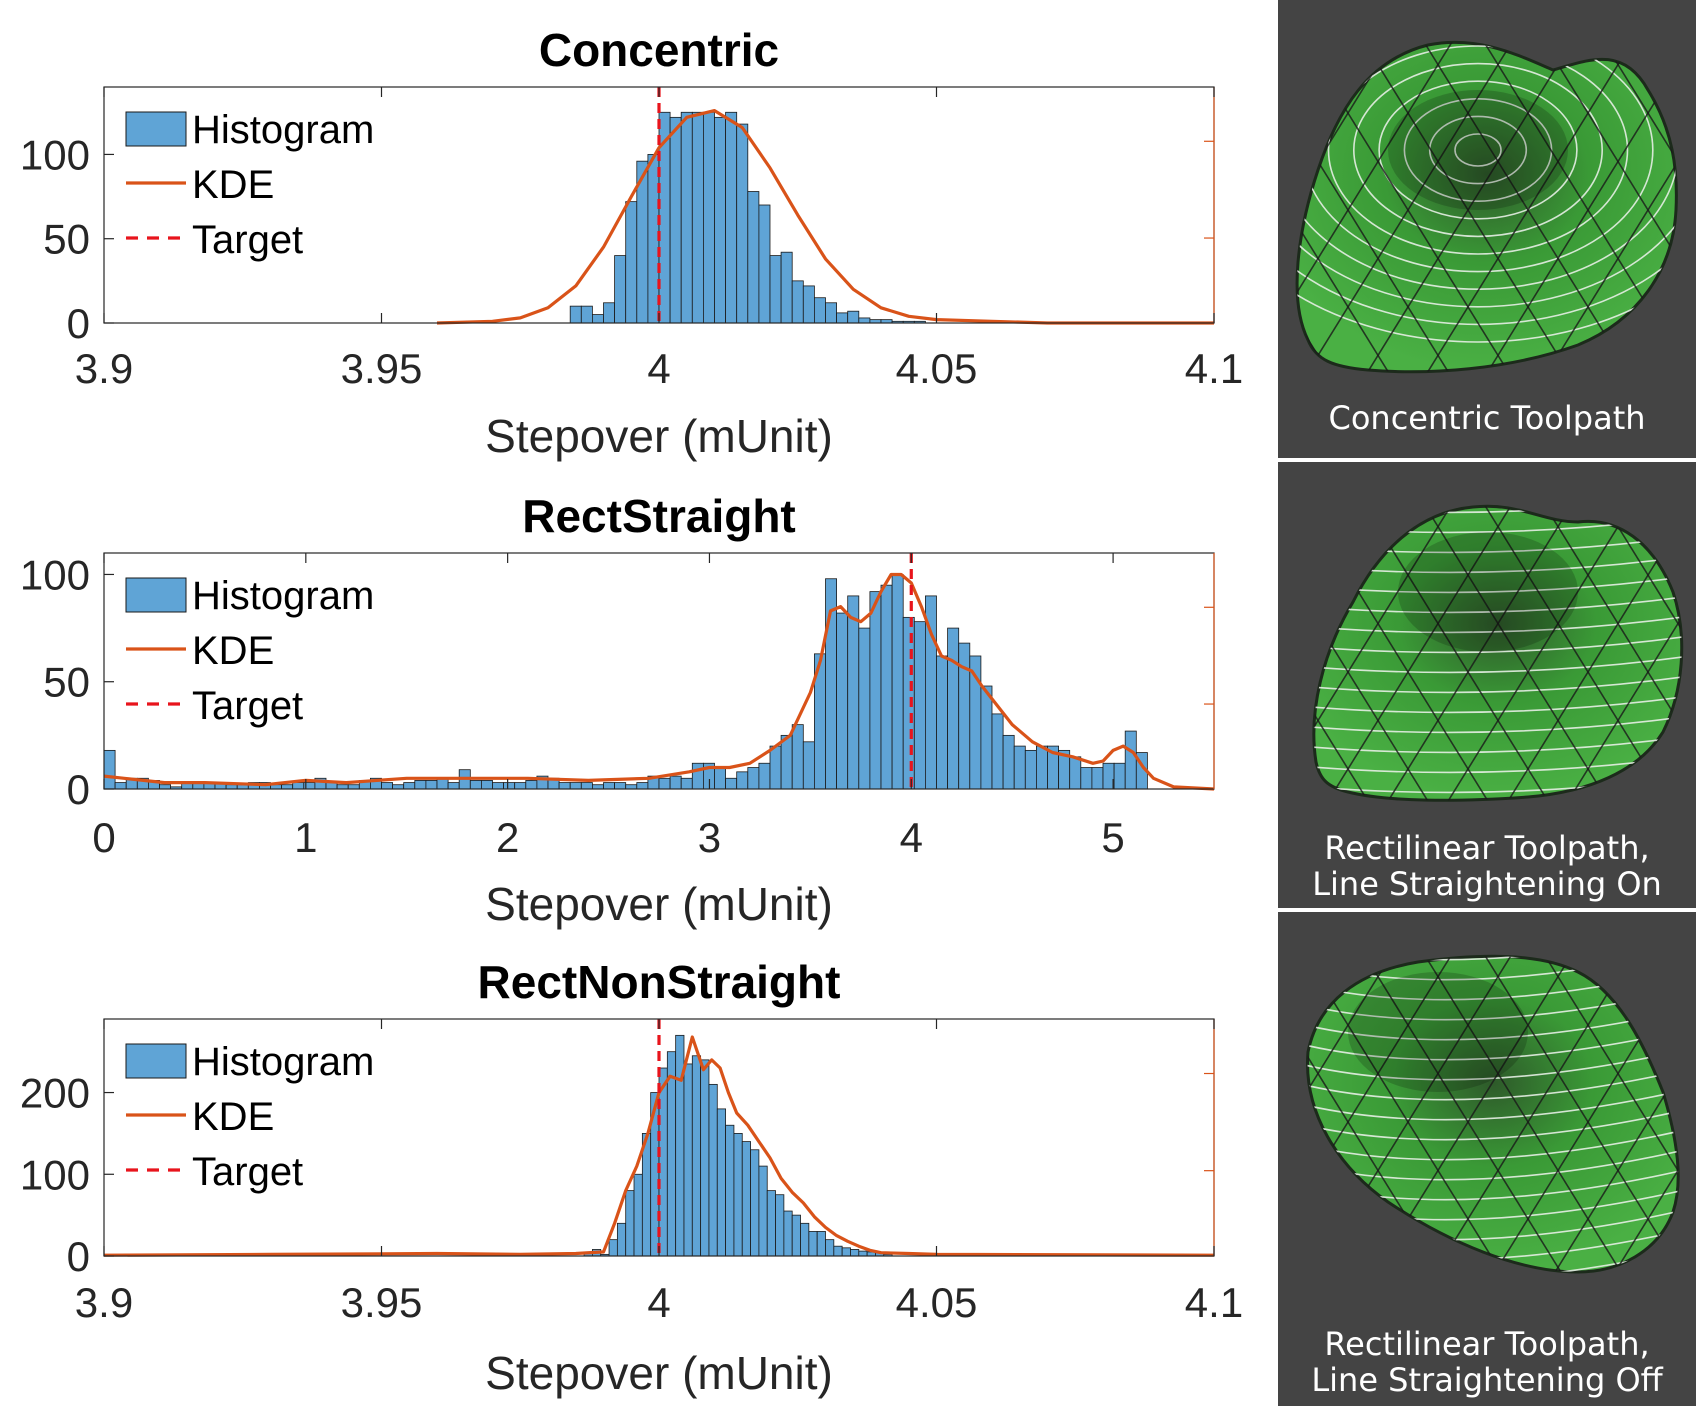  What do you see at coordinates (658, 516) in the screenshot?
I see `chart-title: RectStraight` at bounding box center [658, 516].